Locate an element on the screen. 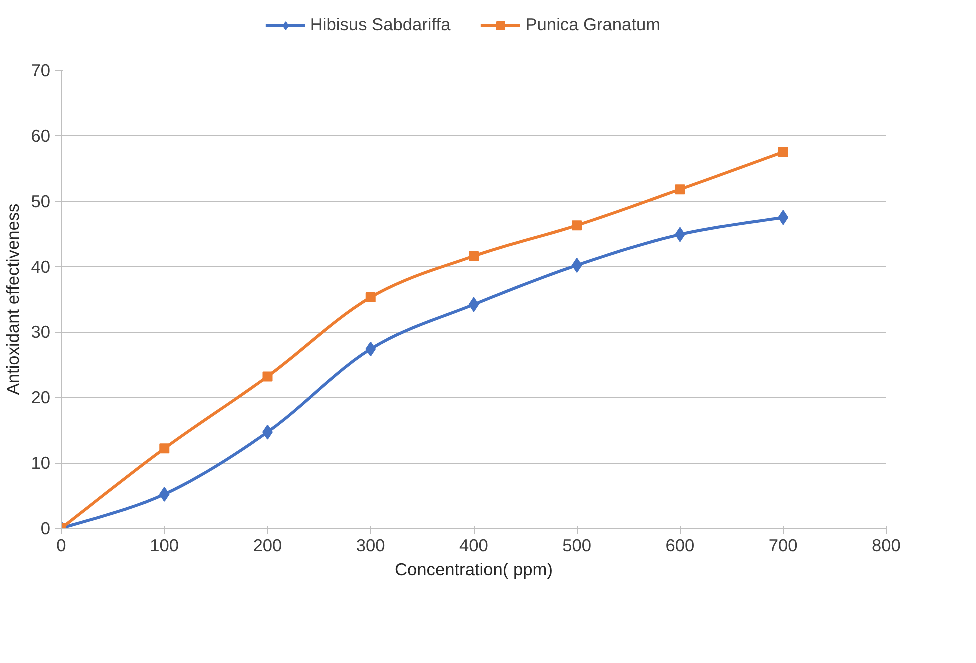  x-tick-label: 100 is located at coordinates (165, 546).